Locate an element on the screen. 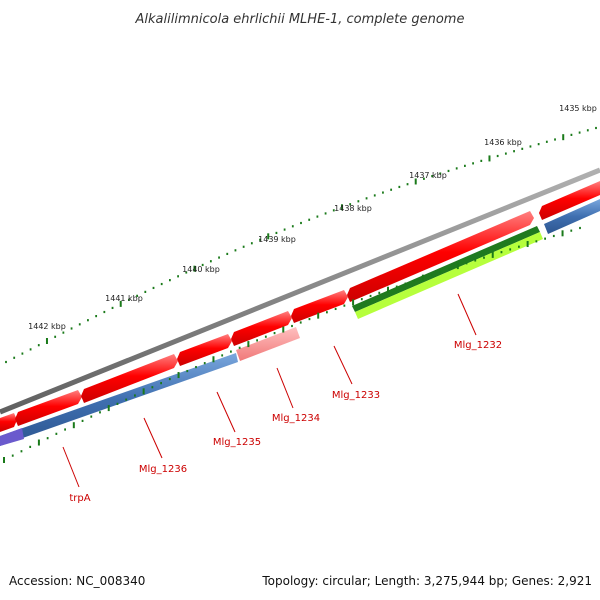 The width and height of the screenshot is (600, 600). rna-light-bar is located at coordinates (449, 275).